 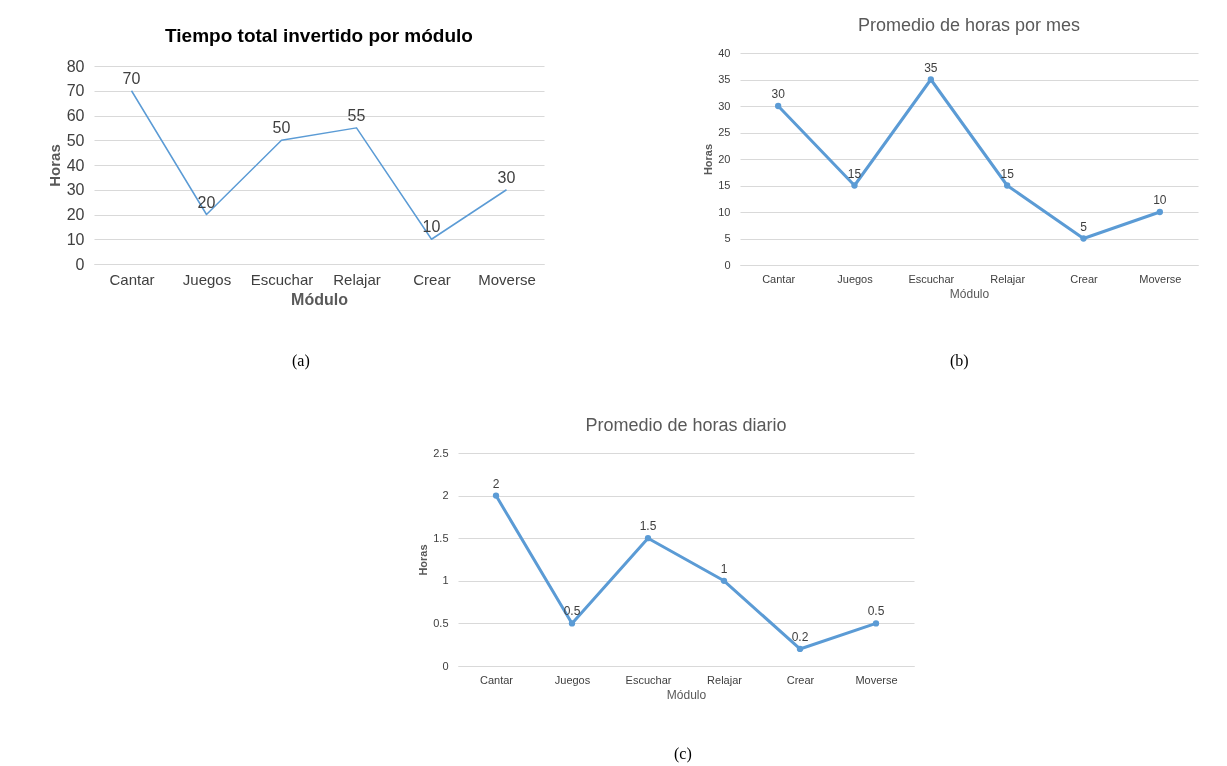 What do you see at coordinates (75, 115) in the screenshot?
I see `y-tick-label: 60` at bounding box center [75, 115].